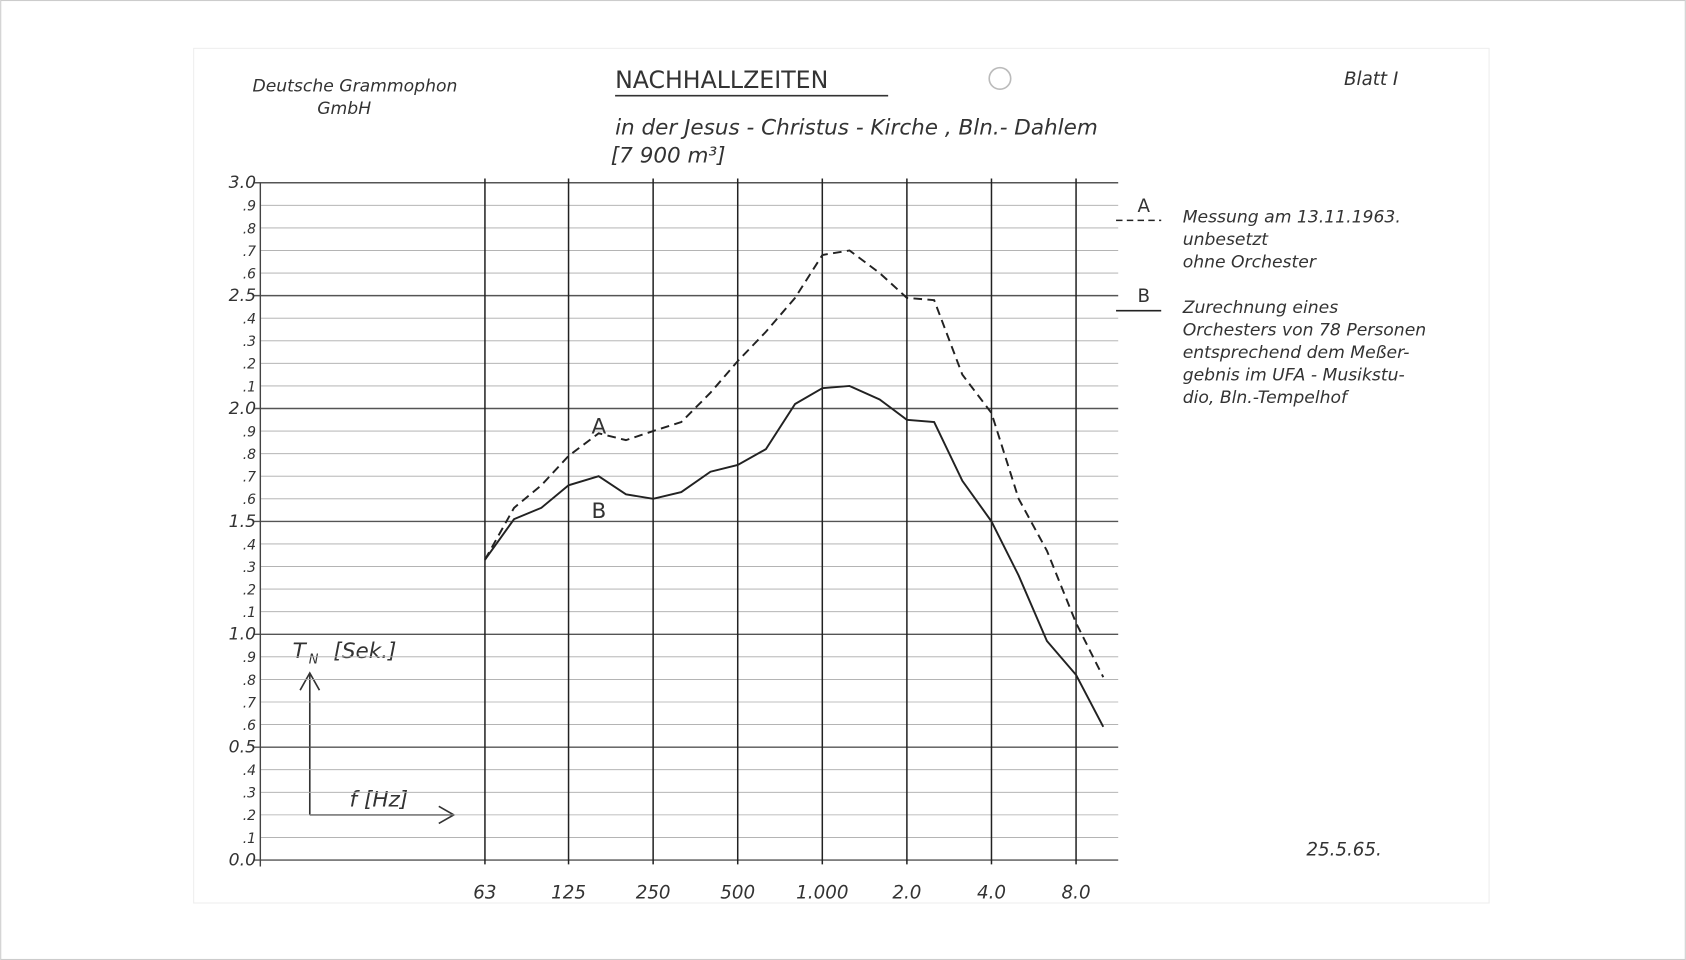  Describe the element at coordinates (242, 860) in the screenshot. I see `y-tick-label: 0.0` at that location.